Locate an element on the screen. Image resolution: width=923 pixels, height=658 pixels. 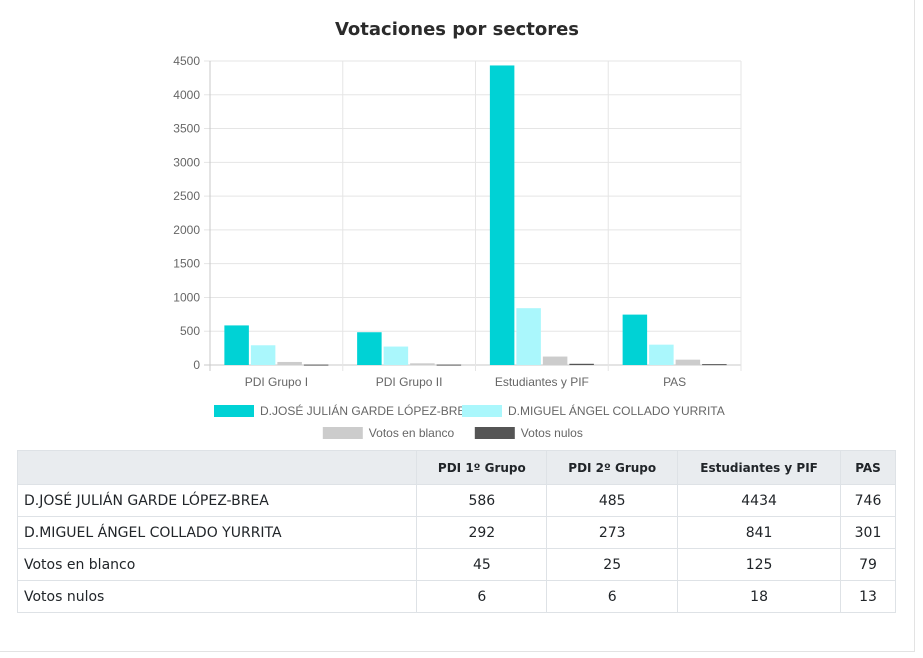
header-cell is located at coordinates (217, 467).